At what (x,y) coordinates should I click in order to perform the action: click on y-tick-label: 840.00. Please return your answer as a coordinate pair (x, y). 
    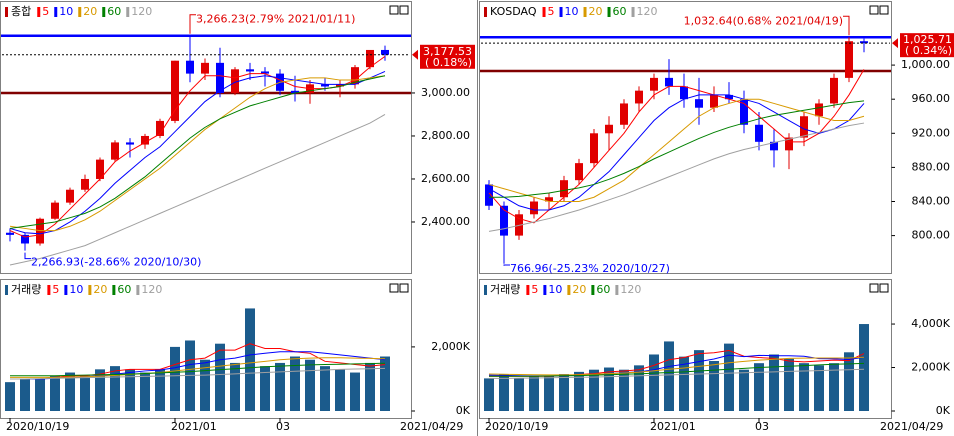
    Looking at the image, I should click on (931, 201).